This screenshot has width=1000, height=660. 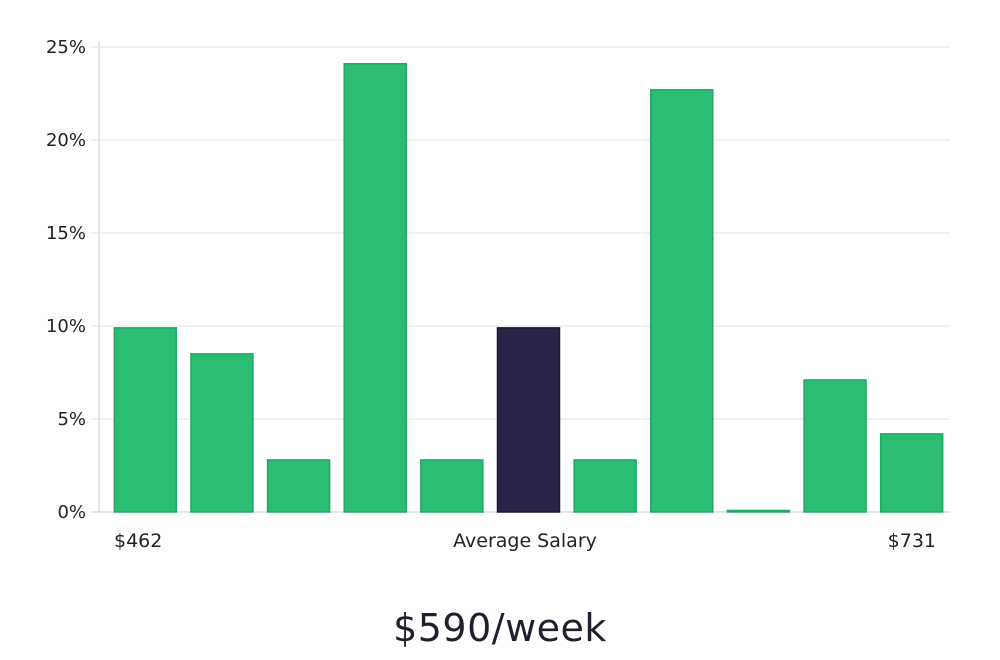 What do you see at coordinates (71, 419) in the screenshot?
I see `y-tick-label: 5%` at bounding box center [71, 419].